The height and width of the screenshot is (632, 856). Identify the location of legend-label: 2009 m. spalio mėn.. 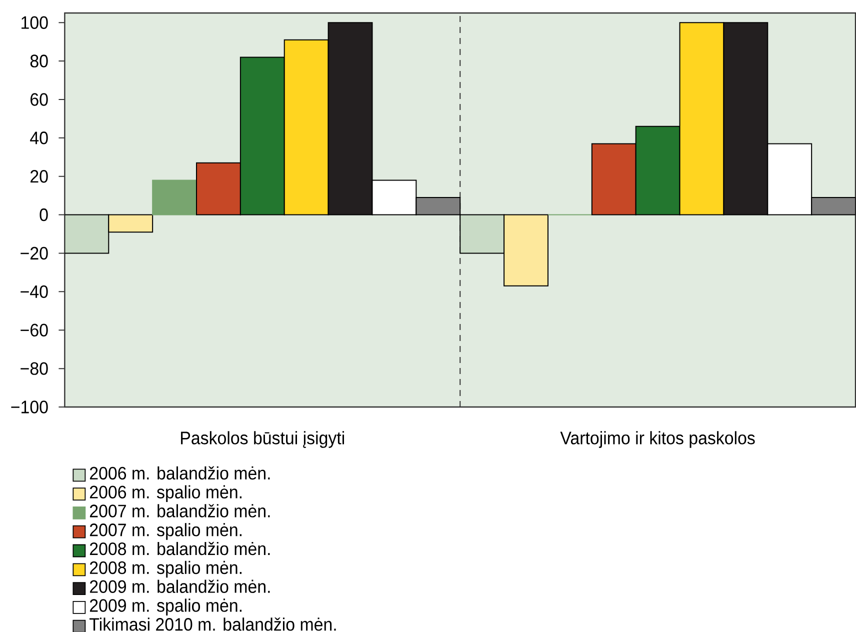
(166, 607).